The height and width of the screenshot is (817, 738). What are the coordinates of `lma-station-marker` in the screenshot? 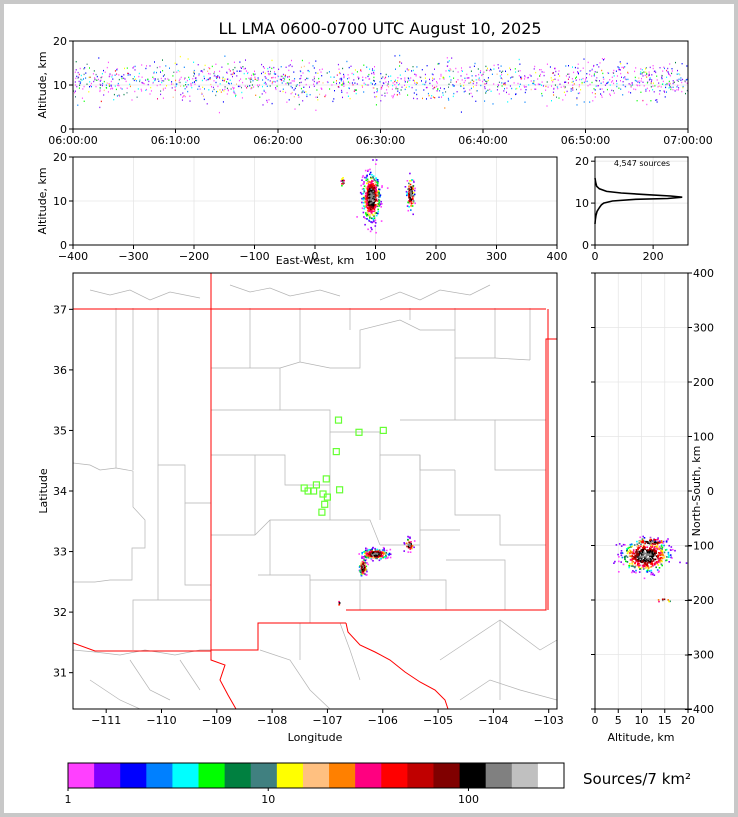 It's located at (327, 497).